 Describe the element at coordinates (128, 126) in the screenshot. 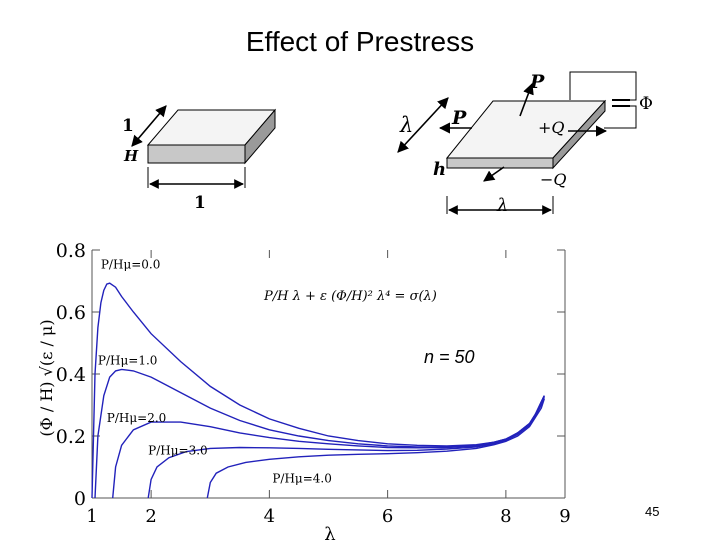

I see `reference-side-label: 1` at that location.